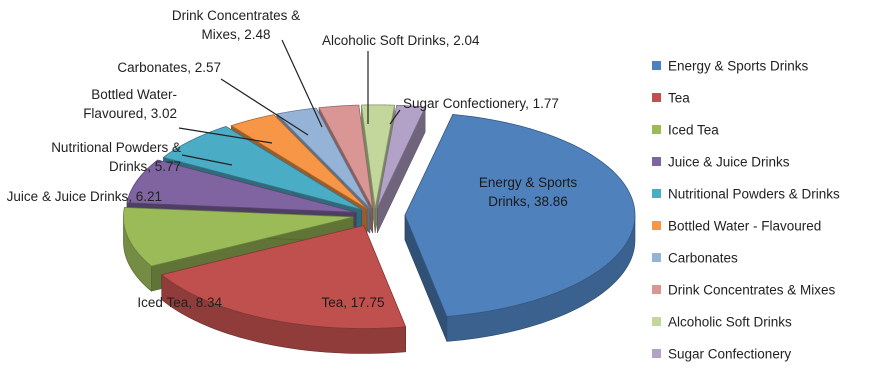 The width and height of the screenshot is (869, 372). What do you see at coordinates (401, 169) in the screenshot?
I see `slice-sugar-confectionery` at bounding box center [401, 169].